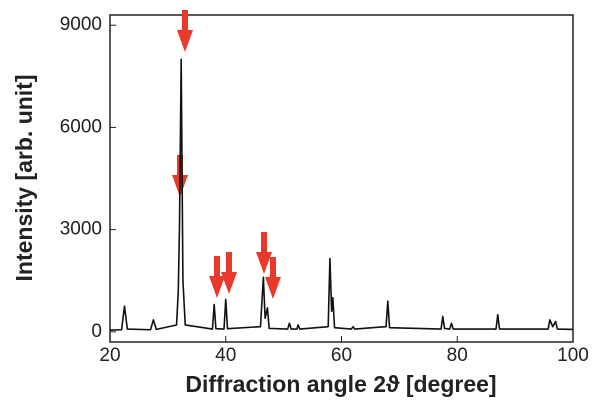 The width and height of the screenshot is (595, 403). What do you see at coordinates (109, 355) in the screenshot?
I see `x-tick-label: 20` at bounding box center [109, 355].